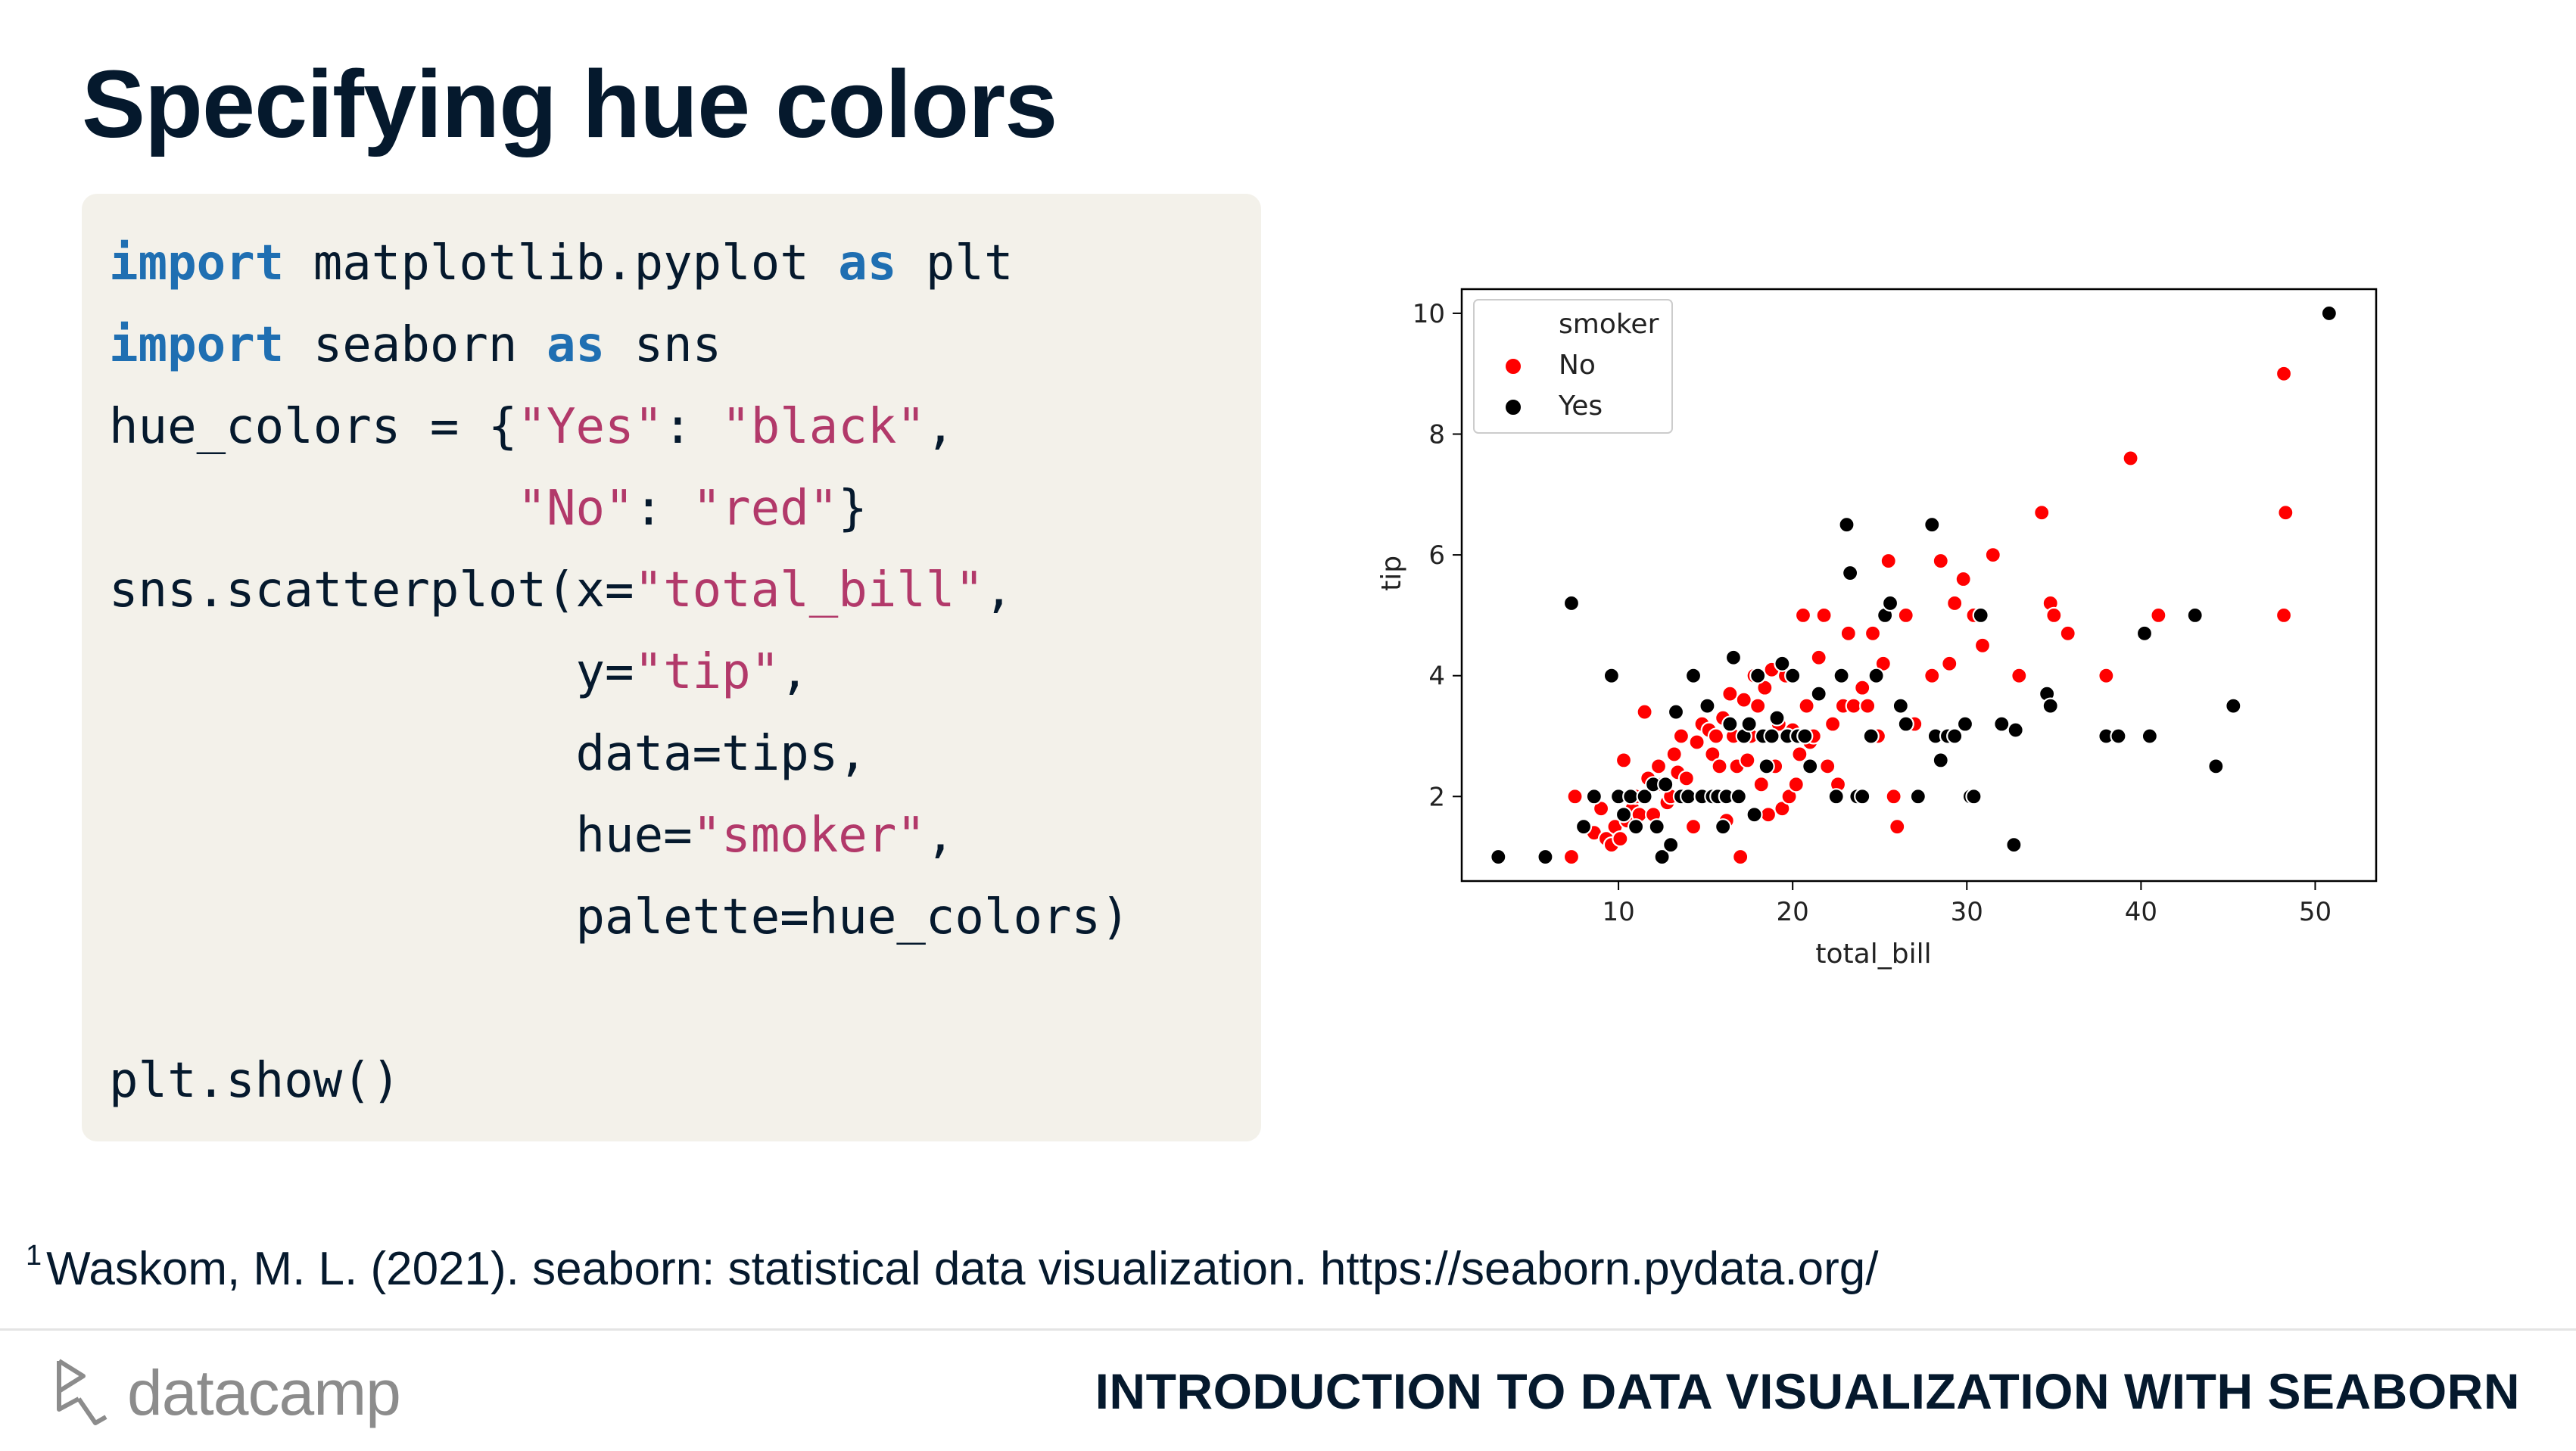  What do you see at coordinates (1914, 585) in the screenshot?
I see `data-points` at bounding box center [1914, 585].